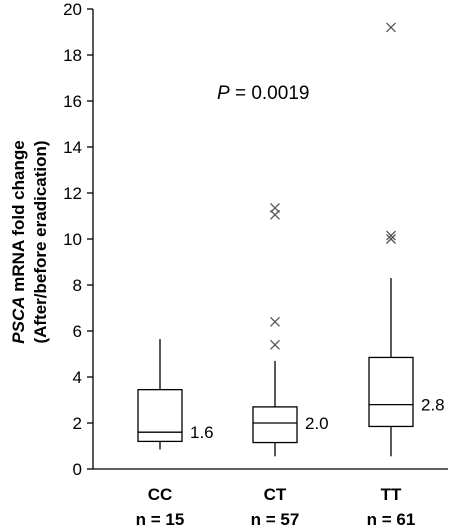 The height and width of the screenshot is (531, 450). What do you see at coordinates (77, 423) in the screenshot?
I see `y-tick-label: 2` at bounding box center [77, 423].